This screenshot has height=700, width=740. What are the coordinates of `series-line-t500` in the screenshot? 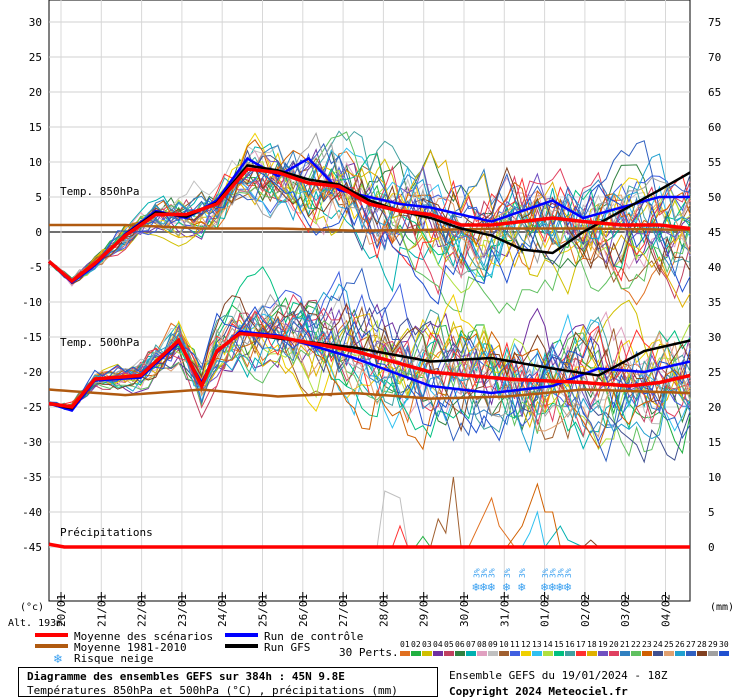 It's located at (369, 370).